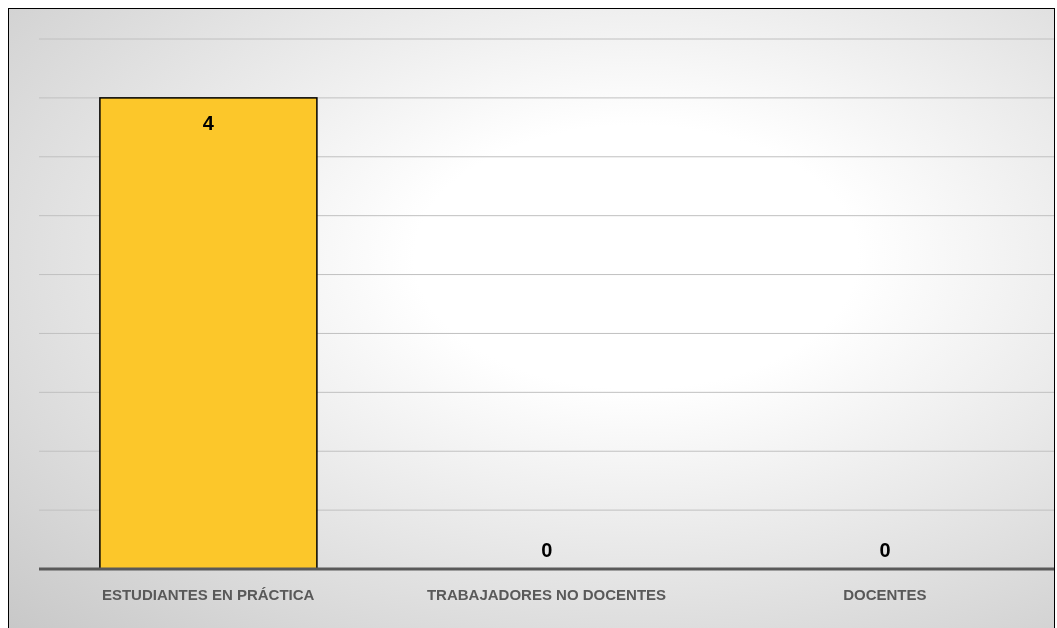  I want to click on data-label: 4, so click(208, 122).